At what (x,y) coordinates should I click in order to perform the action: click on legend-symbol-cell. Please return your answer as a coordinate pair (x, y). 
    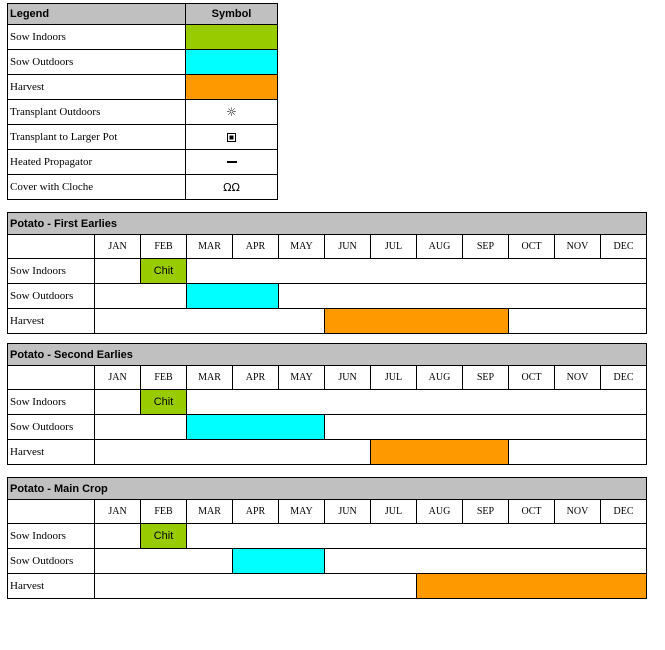
    Looking at the image, I should click on (231, 162).